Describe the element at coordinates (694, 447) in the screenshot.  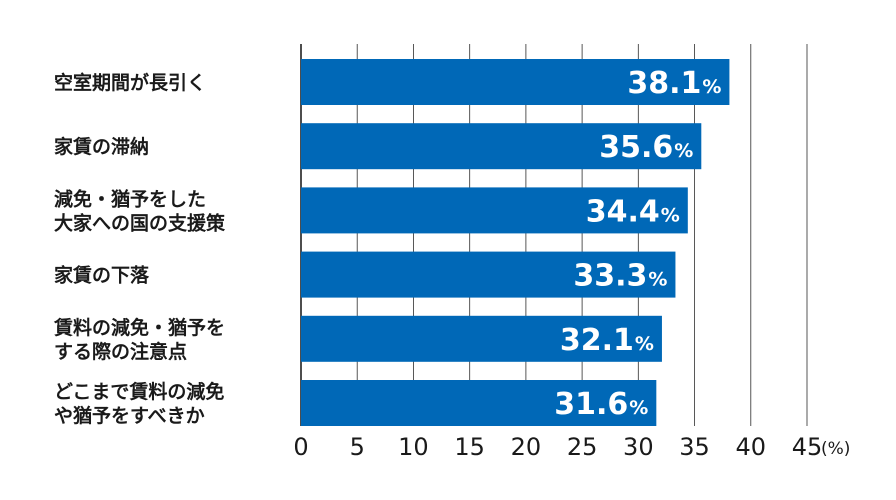
I see `x-tick-label-35: 35` at that location.